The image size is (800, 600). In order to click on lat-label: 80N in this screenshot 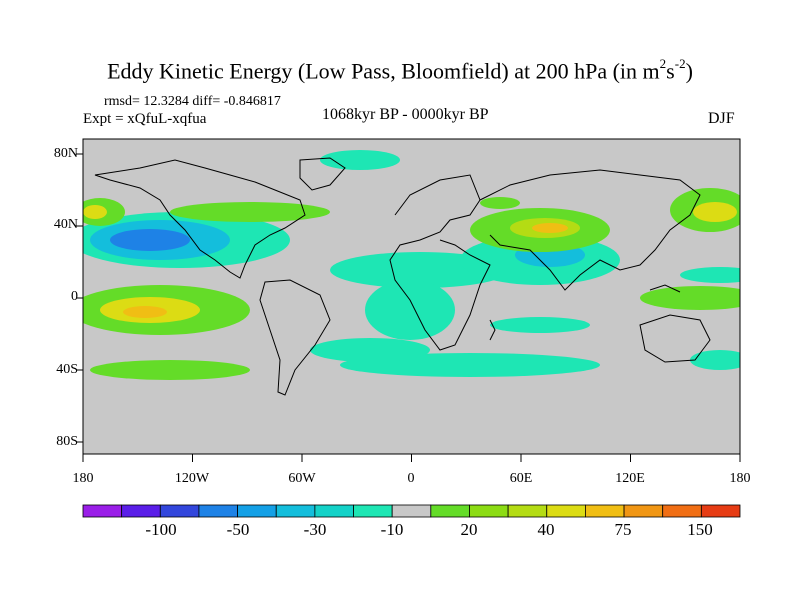, I will do `click(65, 153)`.